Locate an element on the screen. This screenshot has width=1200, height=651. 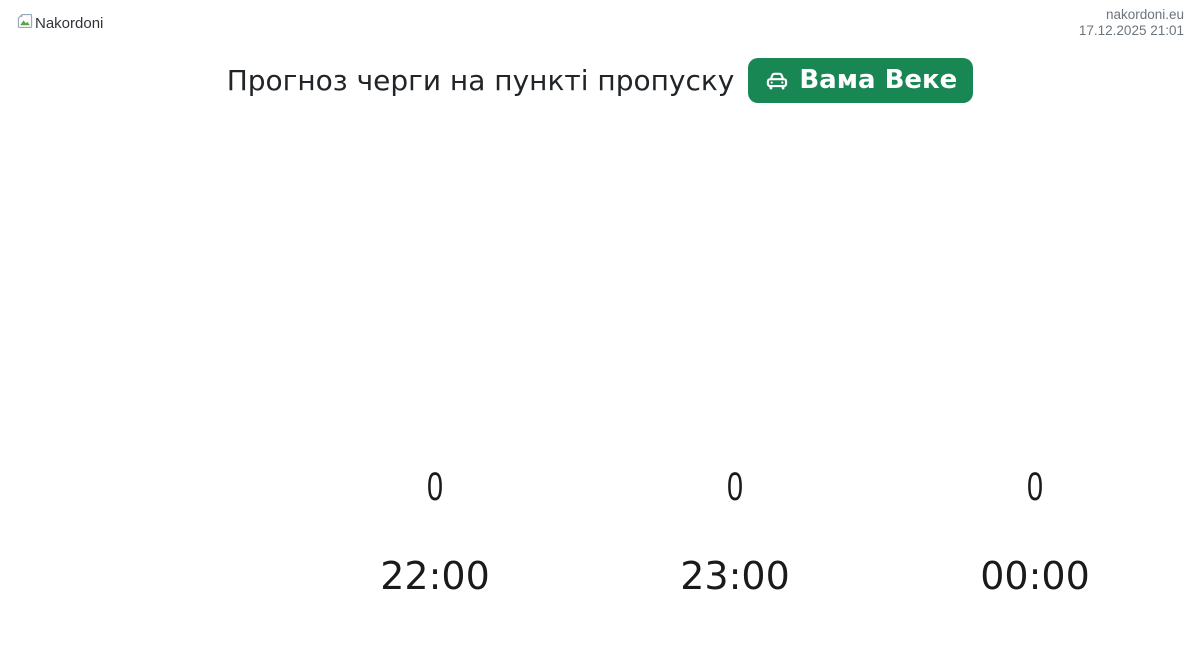
chart-column: 0 00:00 is located at coordinates (1035, 531).